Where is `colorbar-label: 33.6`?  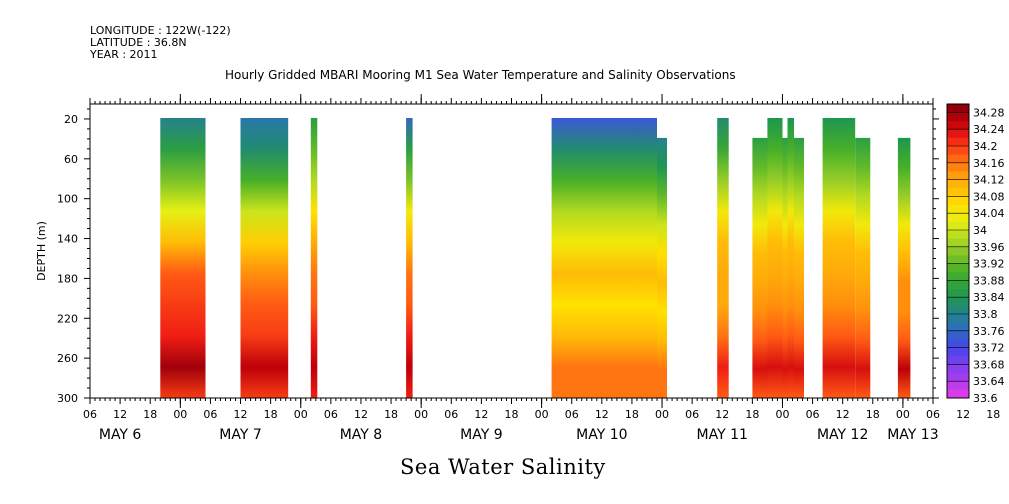
colorbar-label: 33.6 is located at coordinates (985, 398).